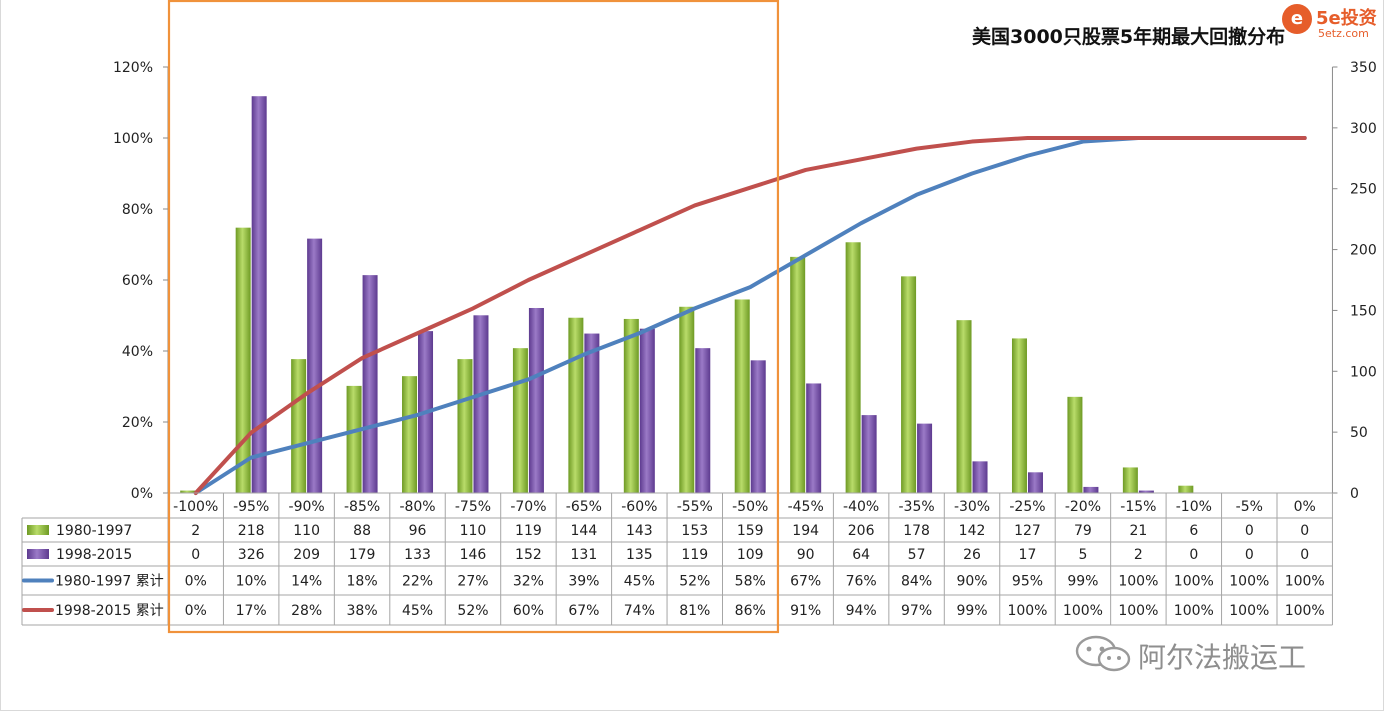 This screenshot has width=1384, height=711. What do you see at coordinates (1027, 582) in the screenshot?
I see `table-cell: 95%` at bounding box center [1027, 582].